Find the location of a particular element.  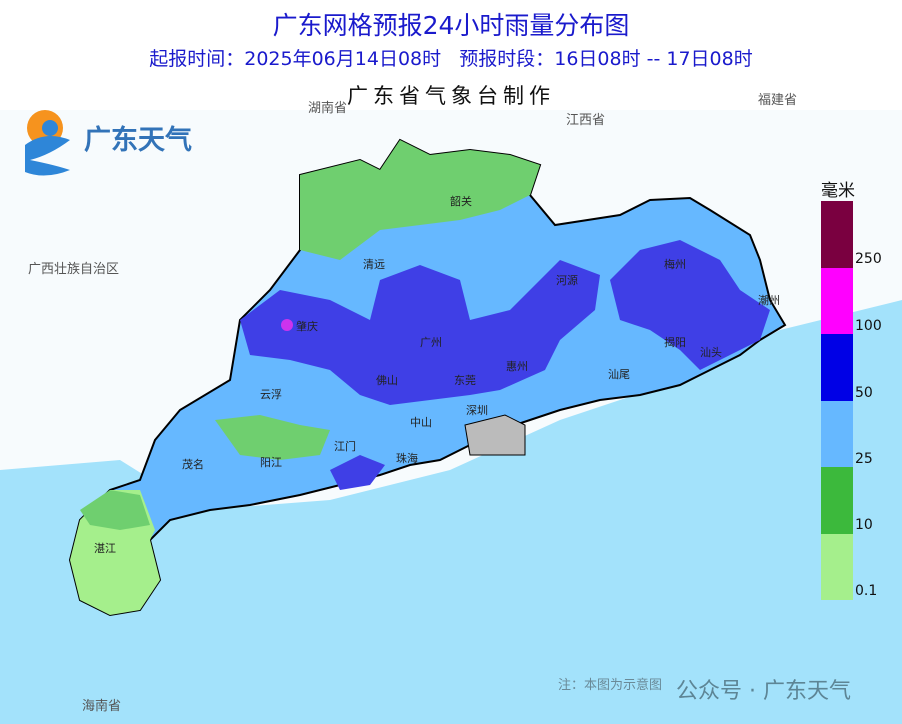

legend-unit: 毫米 is located at coordinates (838, 191).